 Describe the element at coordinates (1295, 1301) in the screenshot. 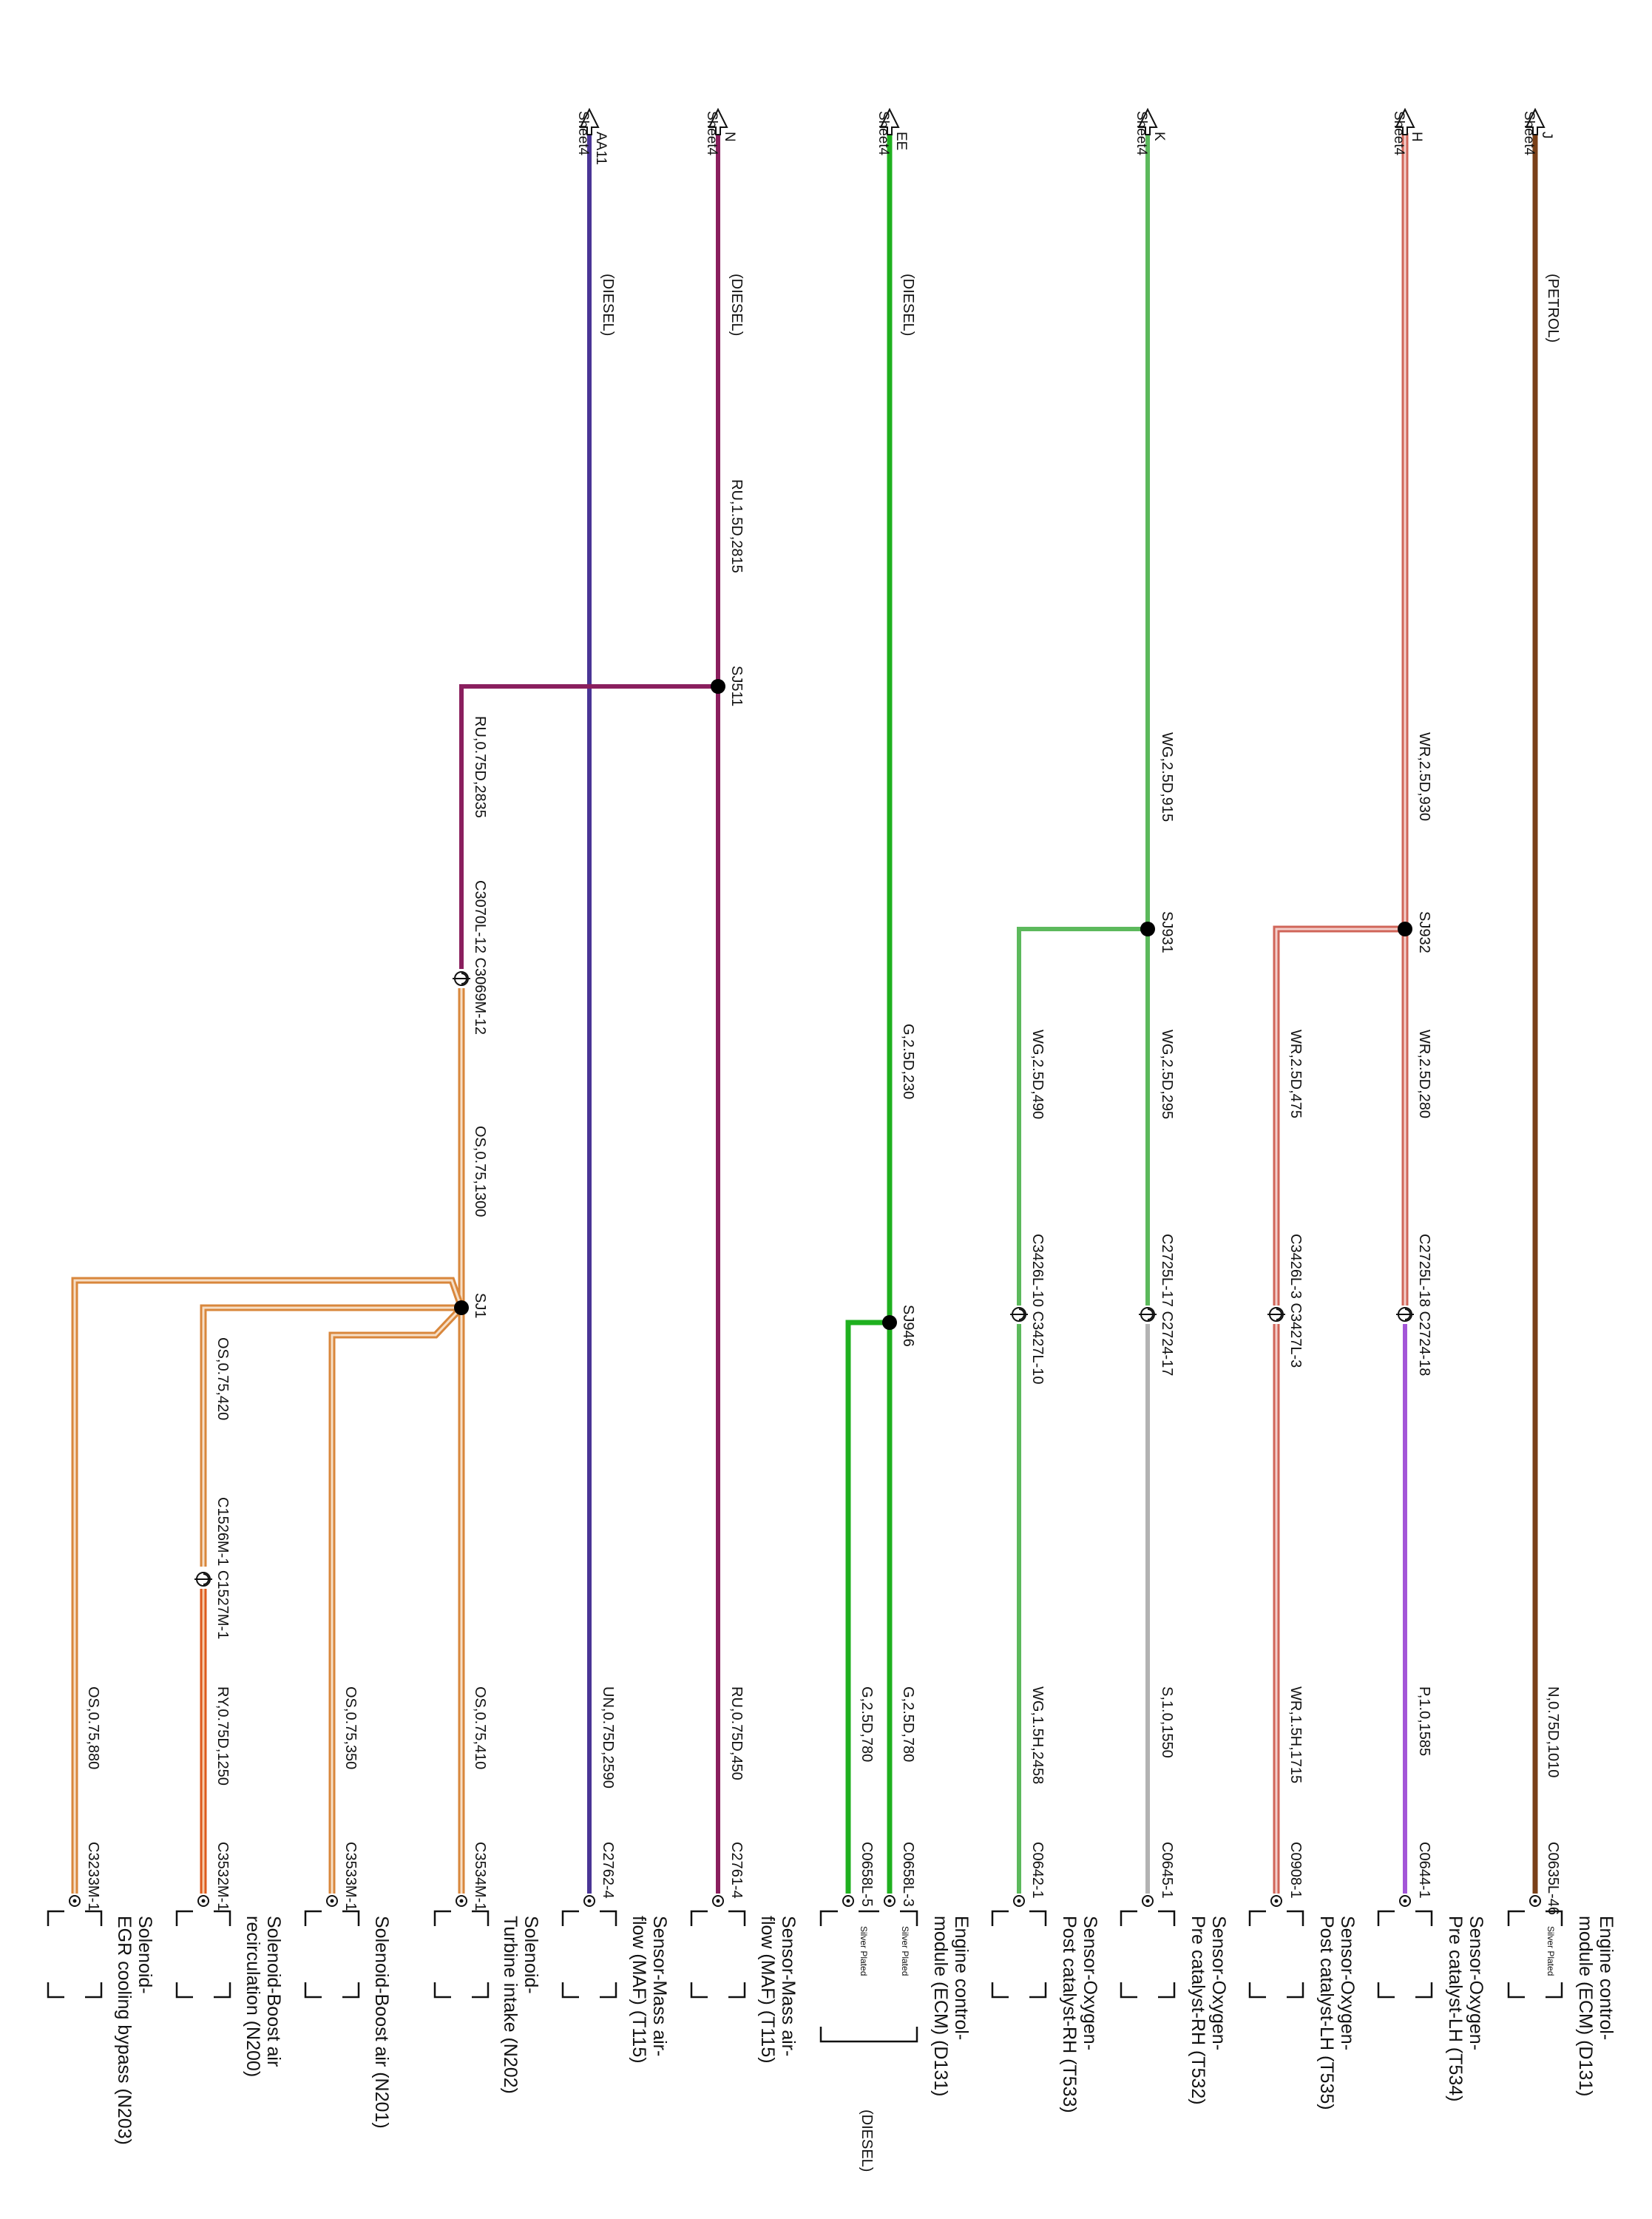

I see `inline-connector-label: C3426L-3 C3427L-3` at that location.